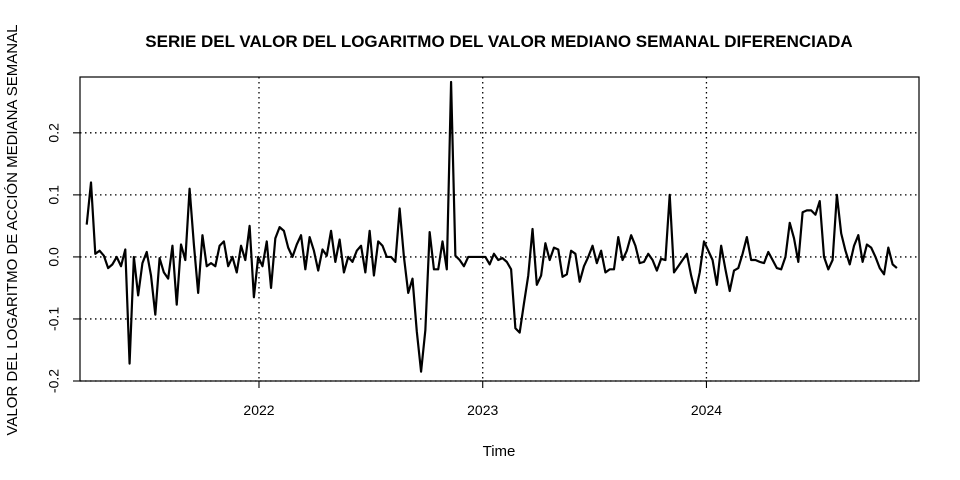 The width and height of the screenshot is (960, 480). What do you see at coordinates (54, 195) in the screenshot?
I see `y-tick-label: 0.1` at bounding box center [54, 195].